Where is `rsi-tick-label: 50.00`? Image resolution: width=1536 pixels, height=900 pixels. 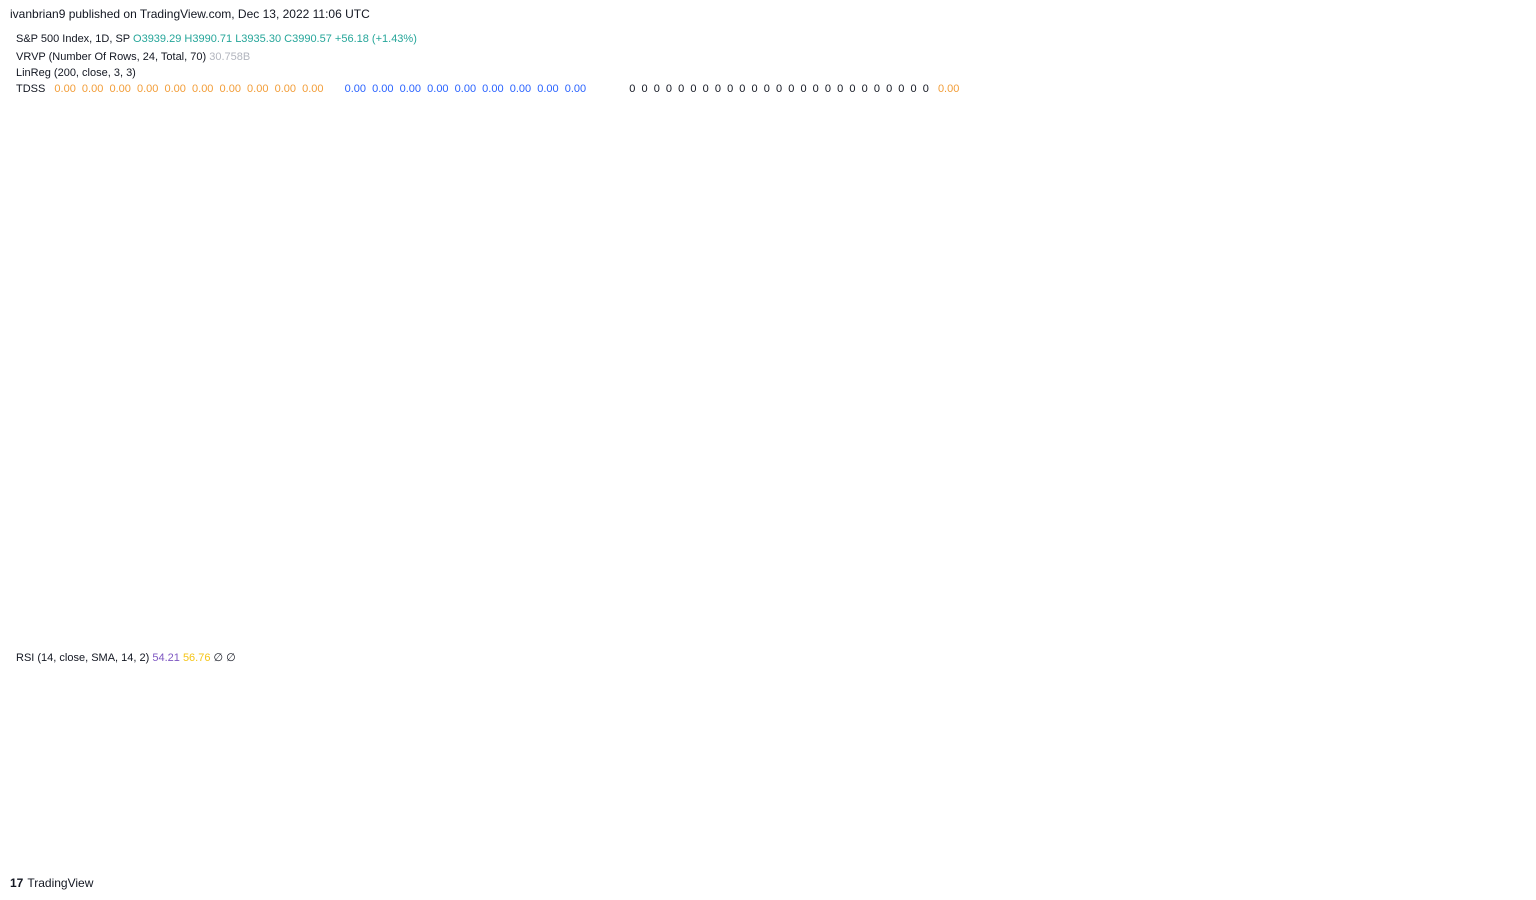 rsi-tick-label: 50.00 is located at coordinates (1489, 742).